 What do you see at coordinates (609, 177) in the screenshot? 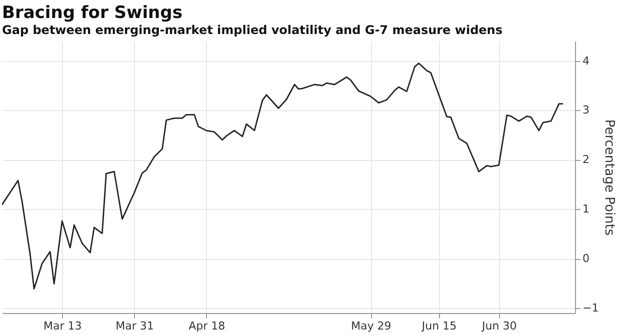
I see `y-axis-title: Percentage Points` at bounding box center [609, 177].